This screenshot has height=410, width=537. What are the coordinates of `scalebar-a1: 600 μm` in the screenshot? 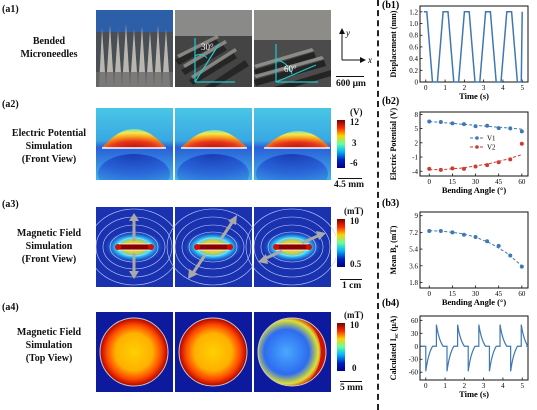 It's located at (351, 84).